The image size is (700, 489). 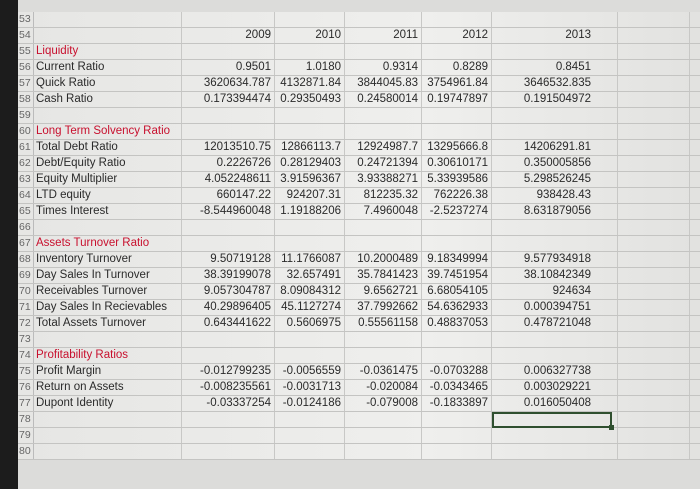 What do you see at coordinates (26, 355) in the screenshot?
I see `row-number: 74` at bounding box center [26, 355].